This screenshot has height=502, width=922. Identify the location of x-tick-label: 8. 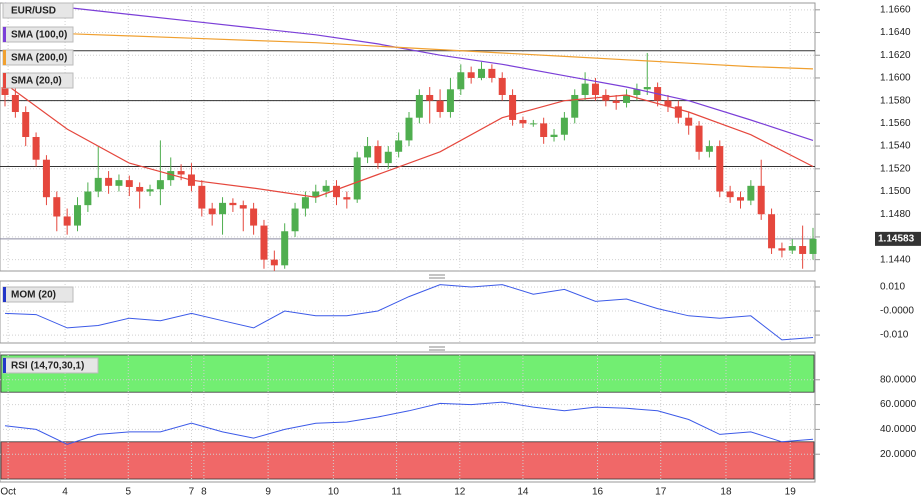
(204, 492).